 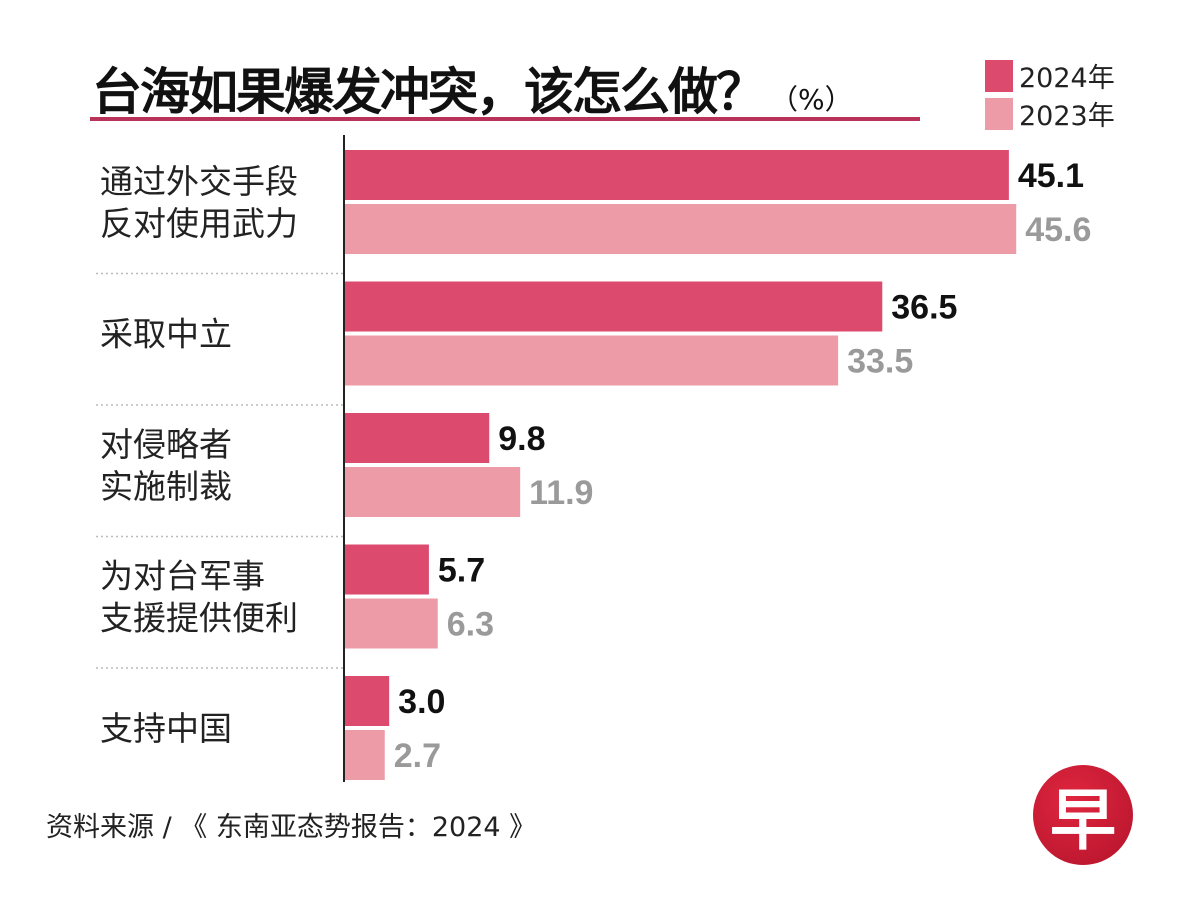 I want to click on category-label: 反对使用武力, so click(x=199, y=223).